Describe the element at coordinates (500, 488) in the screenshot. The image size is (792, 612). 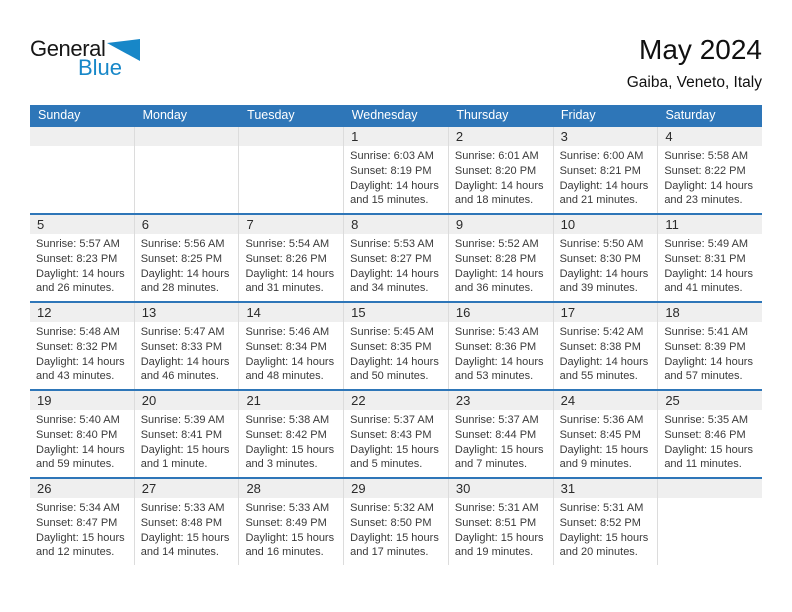
I see `date-label: 30` at that location.